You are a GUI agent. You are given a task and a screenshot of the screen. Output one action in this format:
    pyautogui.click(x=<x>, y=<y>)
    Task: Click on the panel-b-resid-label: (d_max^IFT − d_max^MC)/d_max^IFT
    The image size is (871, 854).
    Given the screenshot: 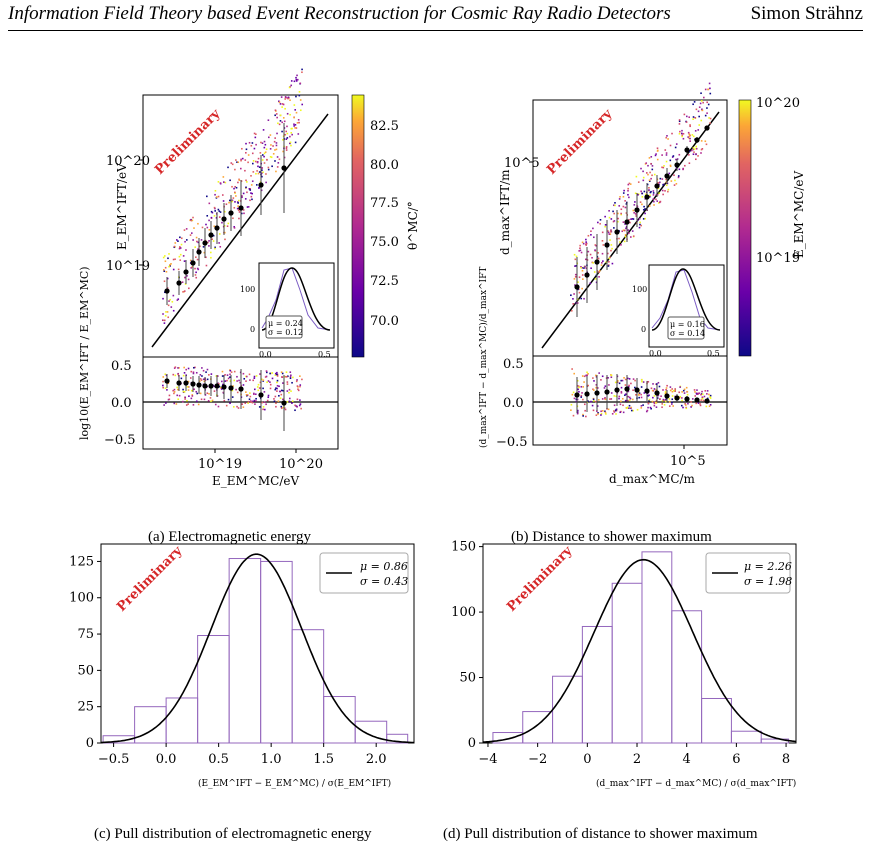 What is the action you would take?
    pyautogui.click(x=483, y=357)
    